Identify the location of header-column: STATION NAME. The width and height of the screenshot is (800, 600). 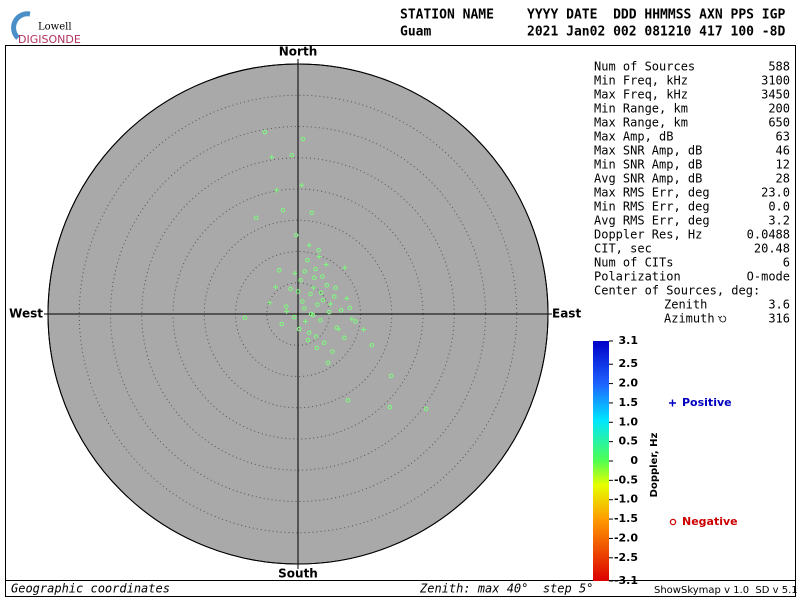
(447, 15).